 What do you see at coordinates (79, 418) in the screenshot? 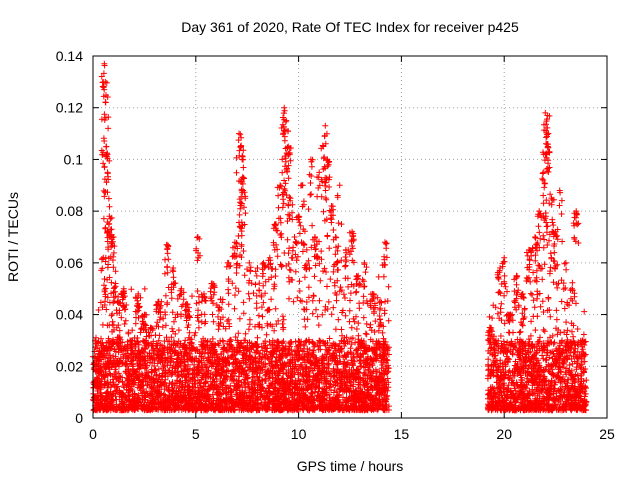
I see `y-tick-label: 0` at bounding box center [79, 418].